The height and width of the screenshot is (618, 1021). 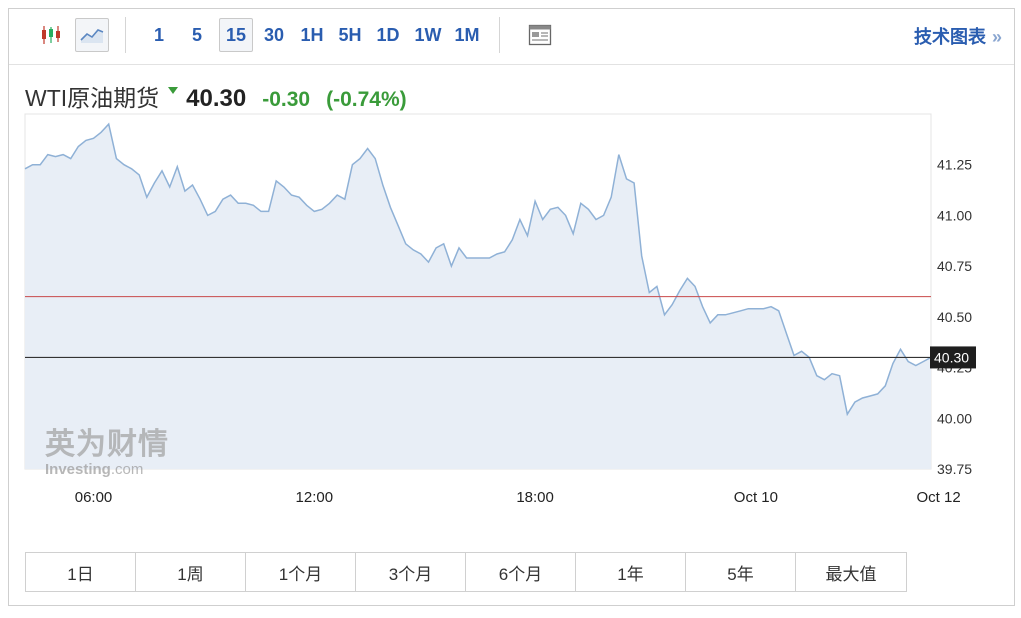 What do you see at coordinates (196, 34) in the screenshot?
I see `interval-5: 5` at bounding box center [196, 34].